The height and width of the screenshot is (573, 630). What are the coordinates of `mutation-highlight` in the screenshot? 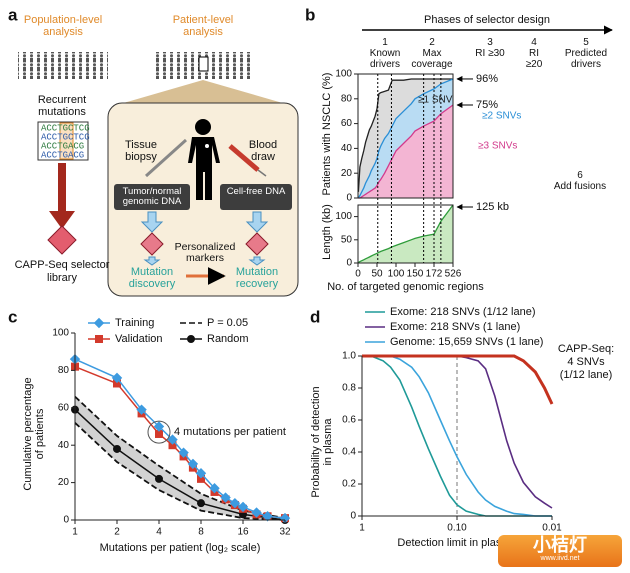 It's located at (66, 141).